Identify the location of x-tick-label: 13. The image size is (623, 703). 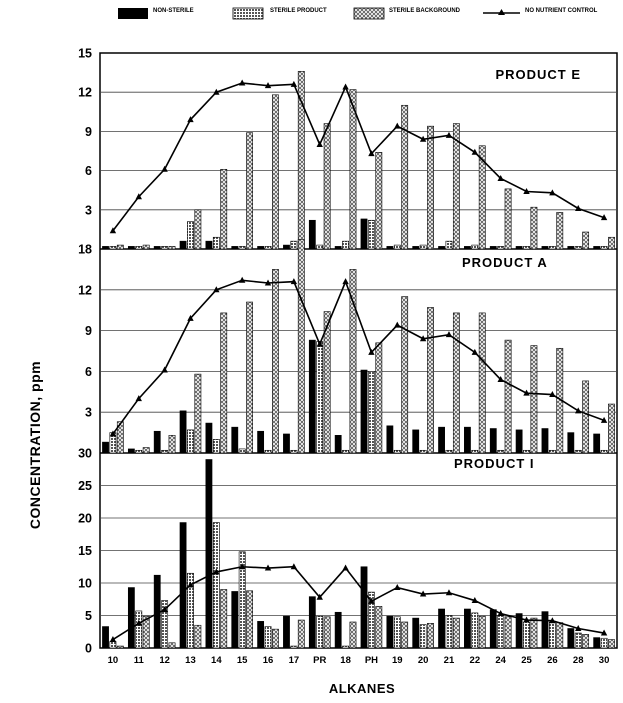
(190, 660).